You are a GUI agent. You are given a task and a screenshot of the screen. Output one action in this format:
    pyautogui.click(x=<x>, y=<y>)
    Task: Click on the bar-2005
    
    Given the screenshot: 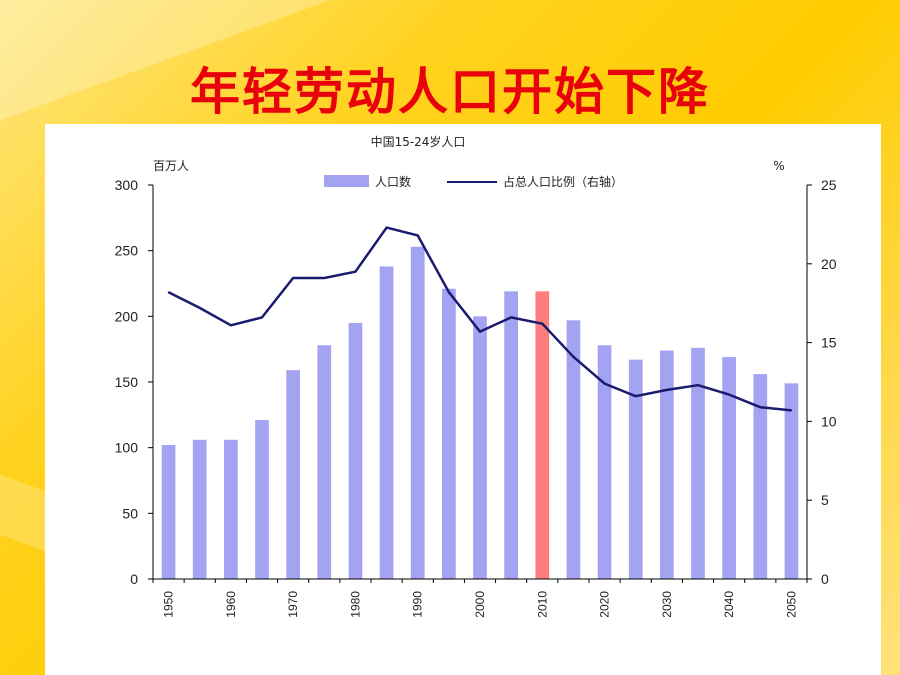 What is the action you would take?
    pyautogui.click(x=511, y=435)
    